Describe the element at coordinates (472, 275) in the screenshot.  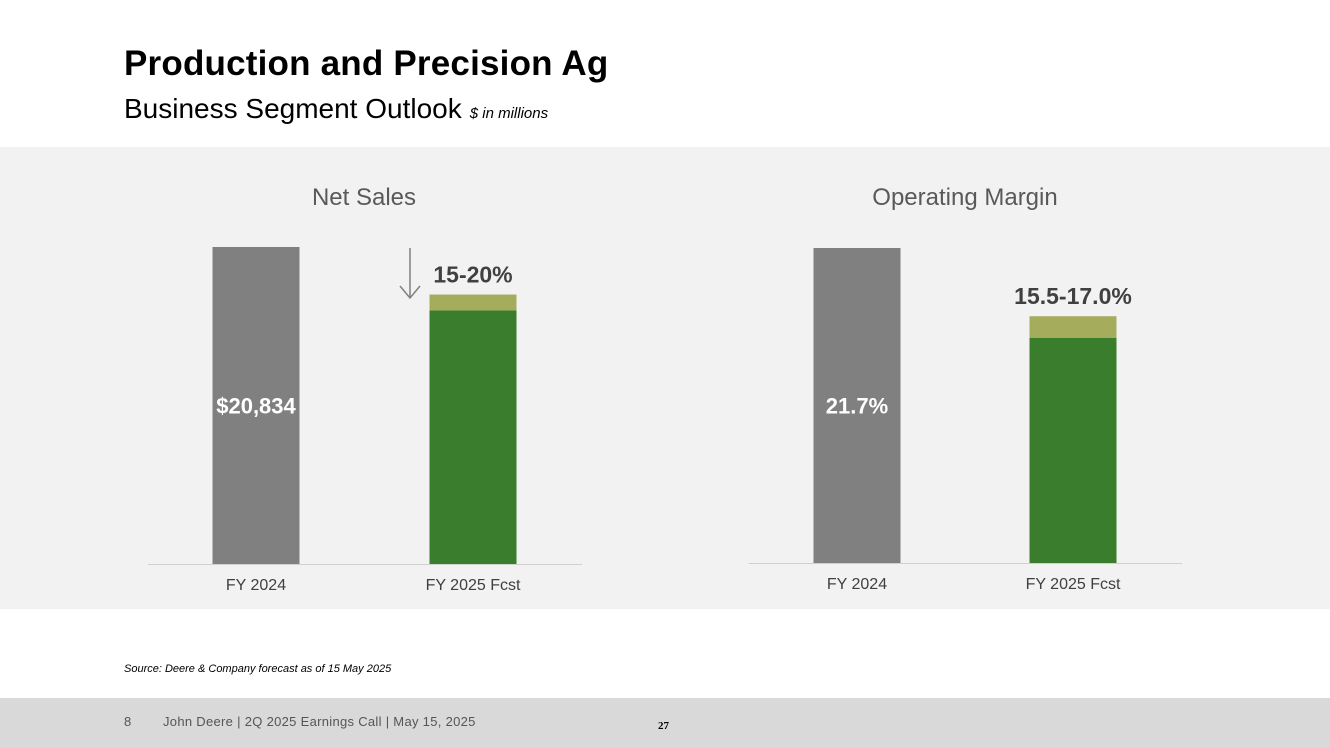
I see `chart1-label-fcst: 15-20%` at that location.